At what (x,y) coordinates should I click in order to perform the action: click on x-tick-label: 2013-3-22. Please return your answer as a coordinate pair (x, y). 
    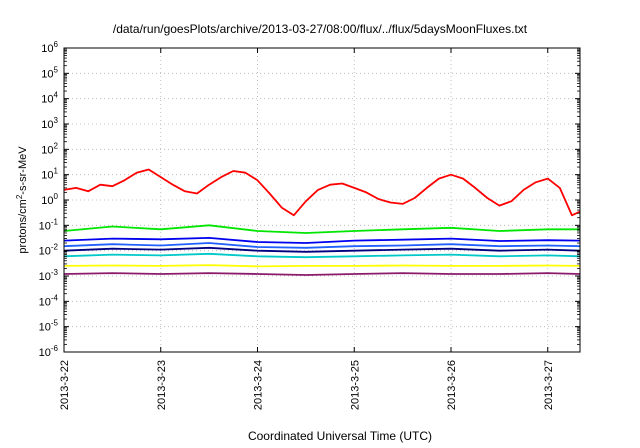
    Looking at the image, I should click on (65, 385).